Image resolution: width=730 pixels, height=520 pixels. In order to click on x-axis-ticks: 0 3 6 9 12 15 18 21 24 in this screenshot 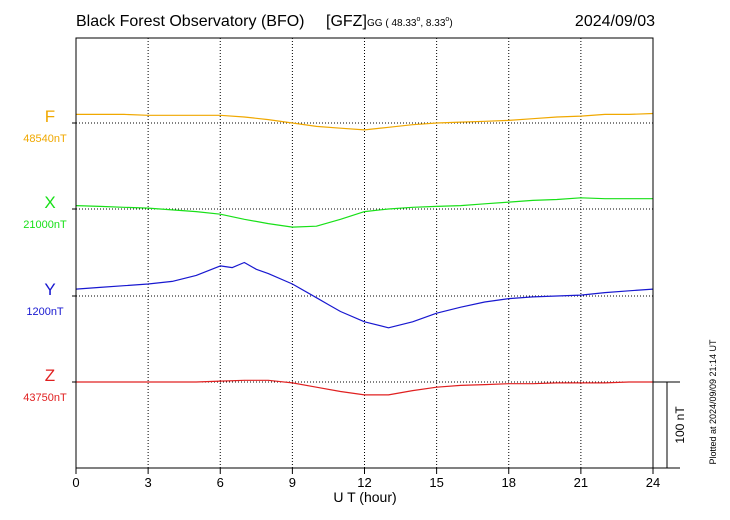, I will do `click(366, 479)`.